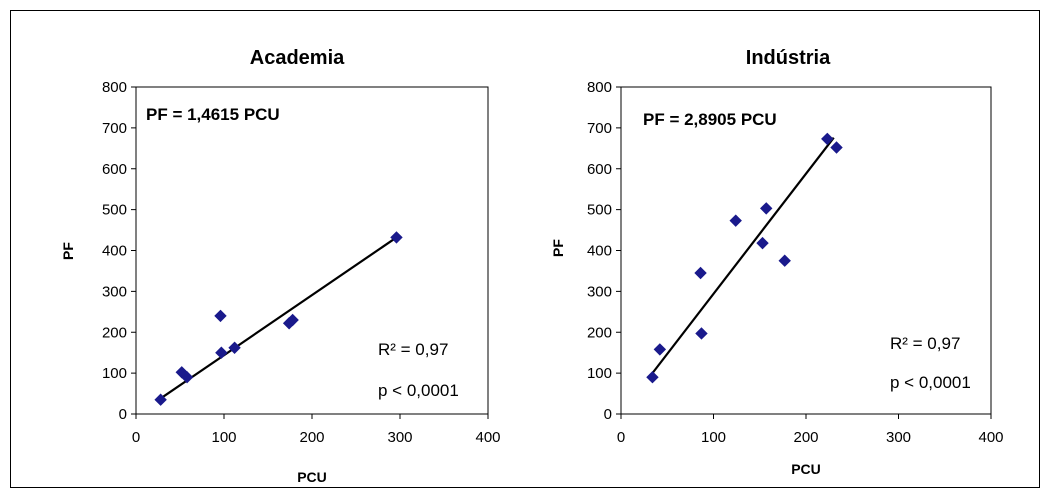 This screenshot has width=1052, height=491. I want to click on chart-title: Indústria, so click(788, 58).